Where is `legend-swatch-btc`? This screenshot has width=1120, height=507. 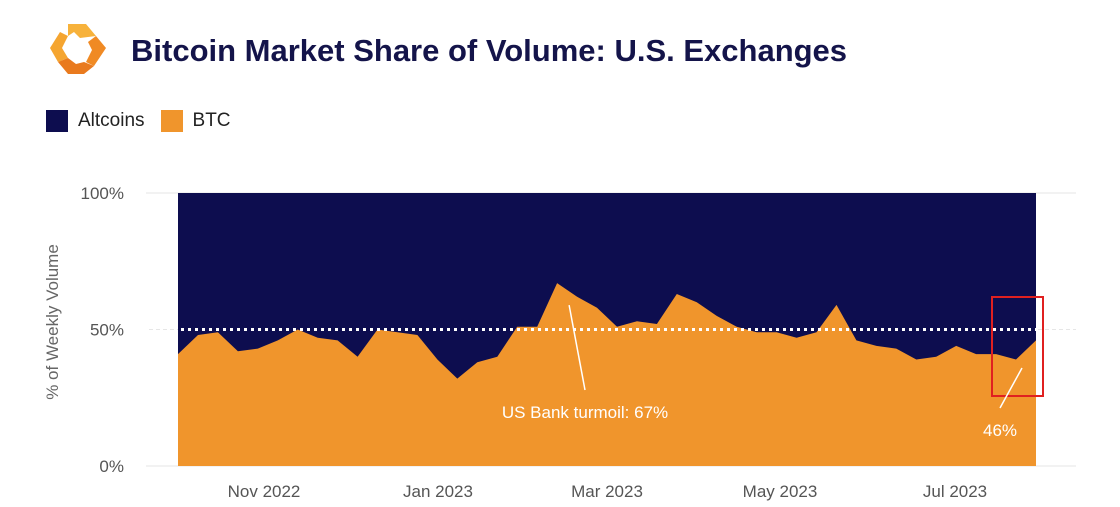
legend-swatch-btc is located at coordinates (171, 121).